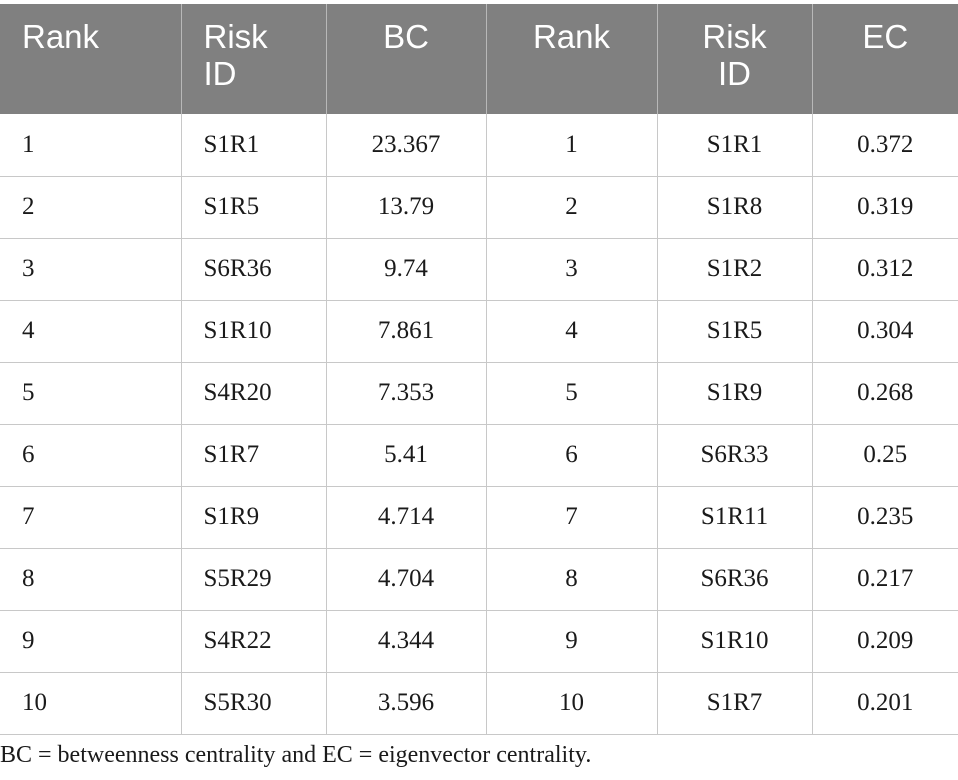 Image resolution: width=958 pixels, height=780 pixels. What do you see at coordinates (735, 517) in the screenshot?
I see `risk-id-ec-cell: S1R11` at bounding box center [735, 517].